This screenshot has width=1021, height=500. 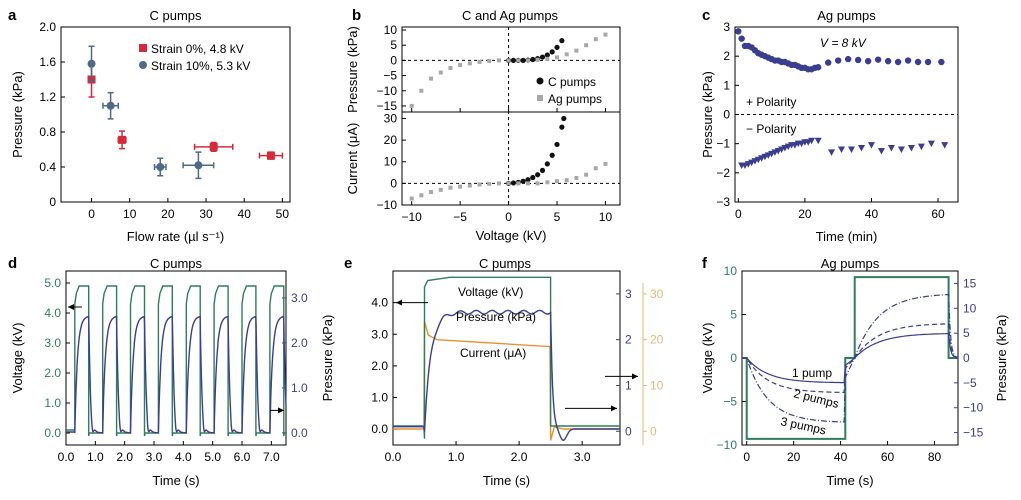 What do you see at coordinates (175, 15) in the screenshot?
I see `chart-title: C pumps` at bounding box center [175, 15].